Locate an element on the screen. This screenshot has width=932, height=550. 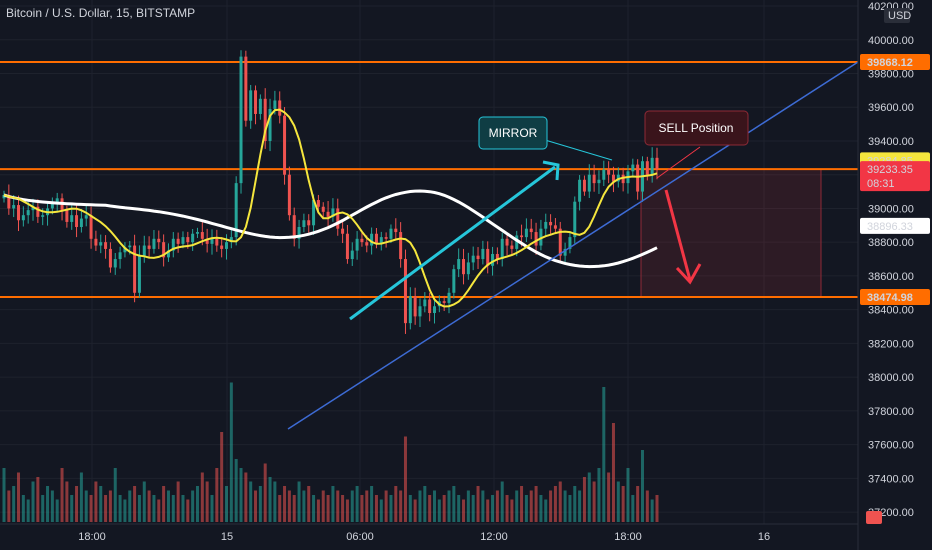
y-tick-label: 39800.00 is located at coordinates (891, 74).